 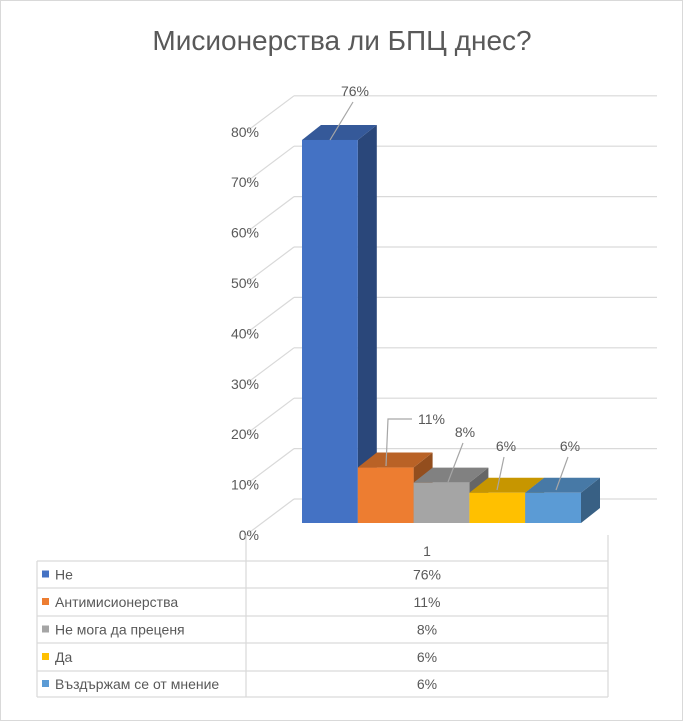 I want to click on table-series-name: Да, so click(x=63, y=657).